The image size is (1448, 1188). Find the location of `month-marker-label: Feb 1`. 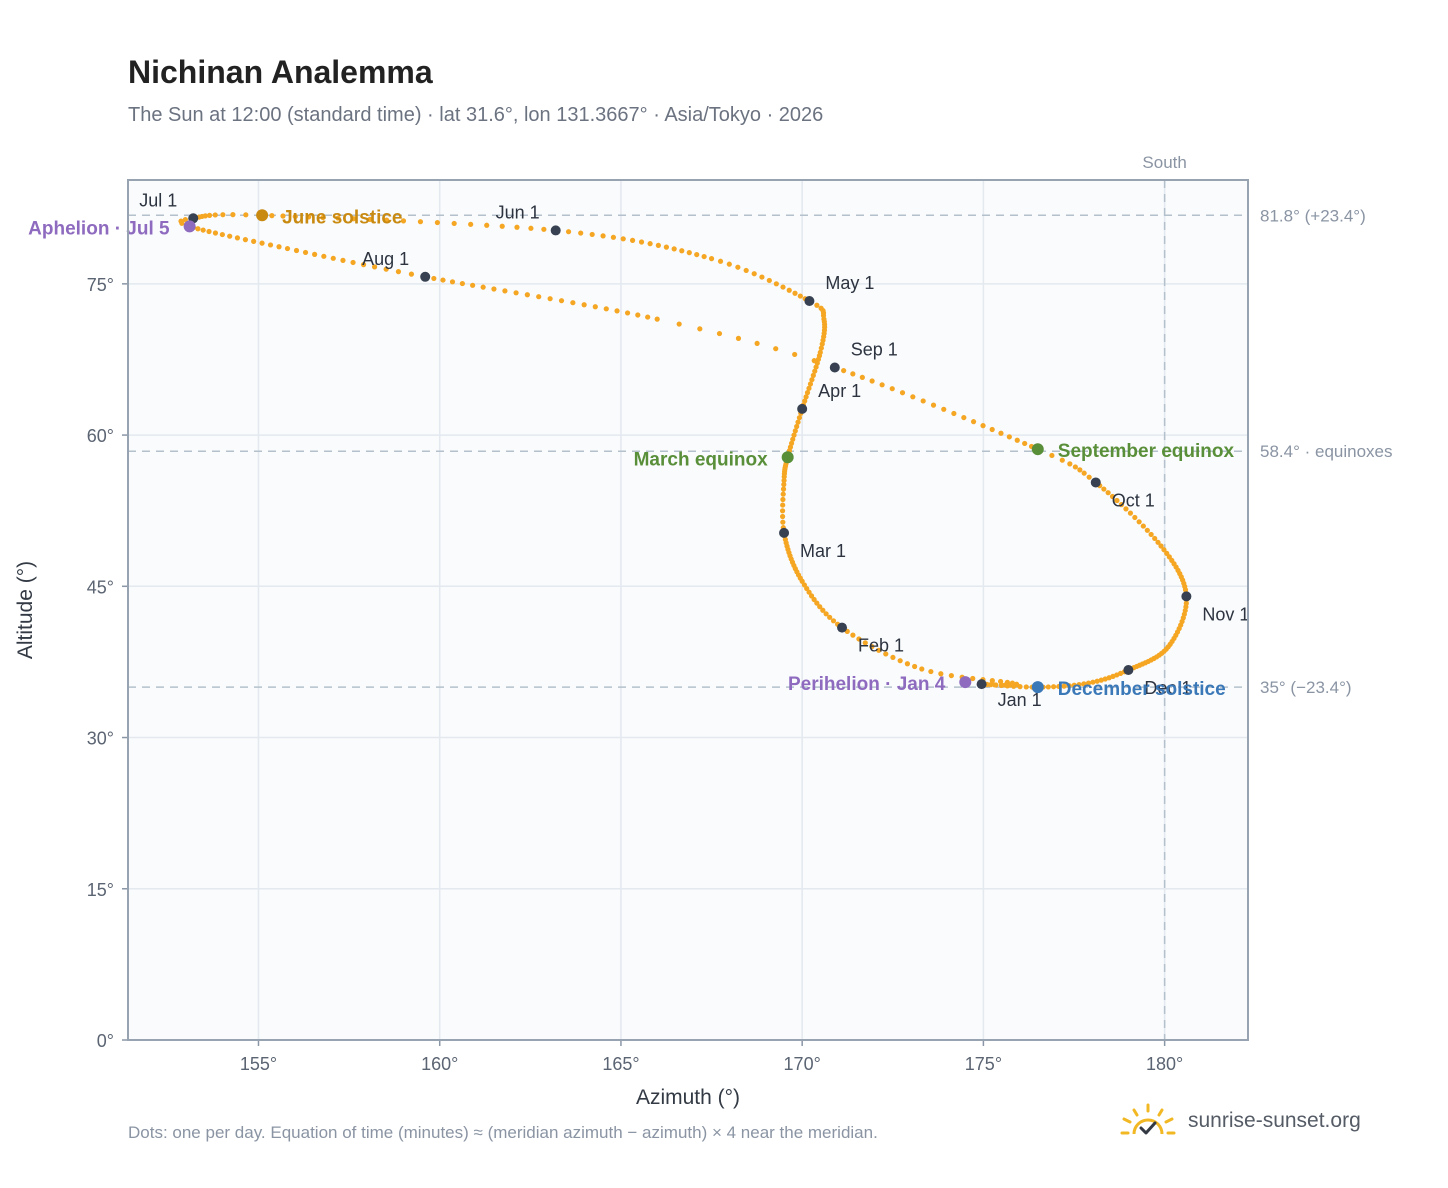

month-marker-label: Feb 1 is located at coordinates (881, 646).